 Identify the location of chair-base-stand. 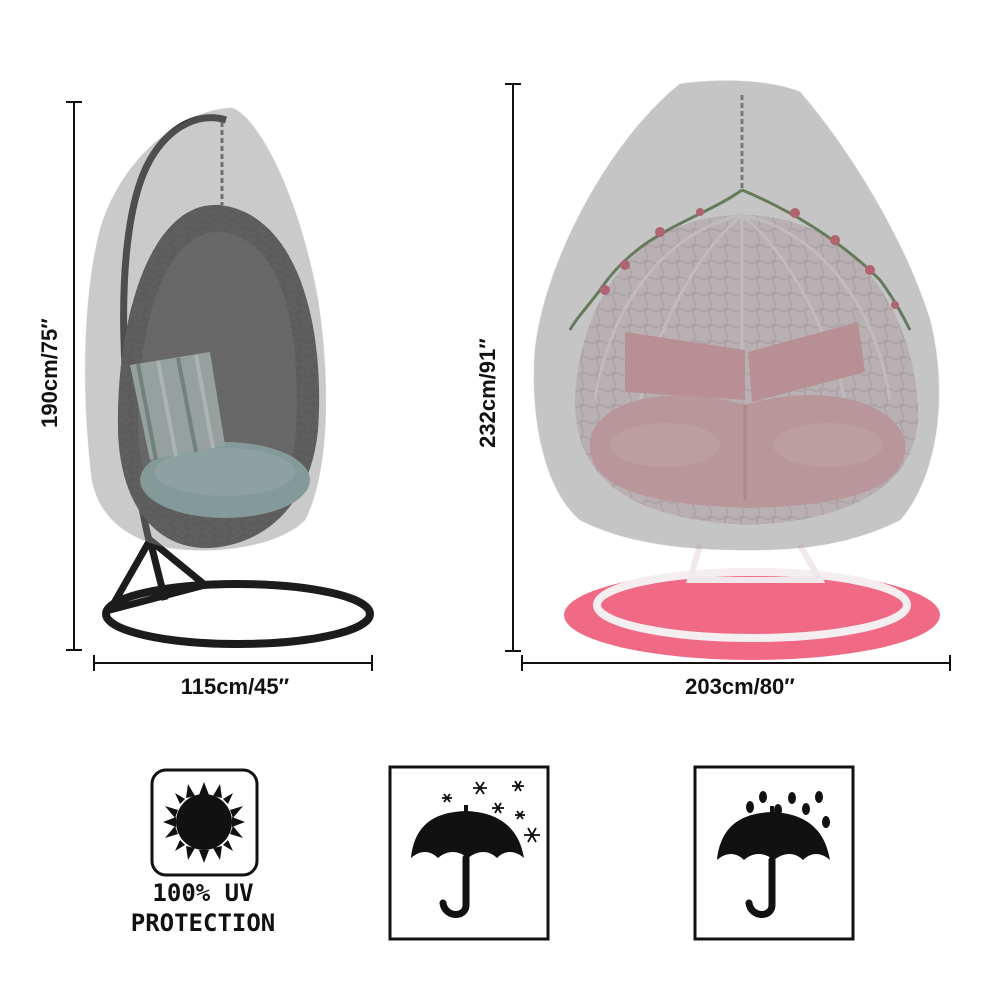
(157, 575).